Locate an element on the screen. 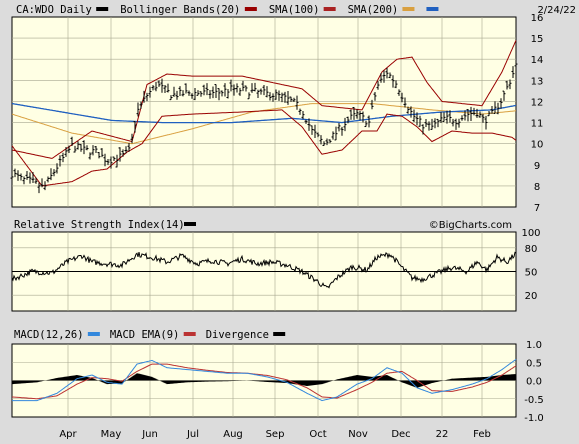 This screenshot has height=444, width=579. watermark: ©BigCharts.com is located at coordinates (470, 225).